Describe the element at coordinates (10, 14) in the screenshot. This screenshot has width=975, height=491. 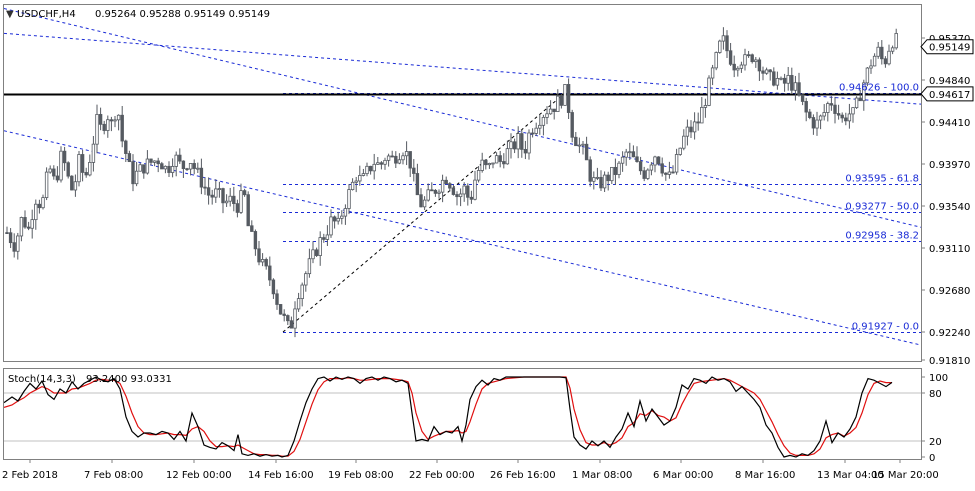
I see `chart-menu-icon: ▼` at that location.